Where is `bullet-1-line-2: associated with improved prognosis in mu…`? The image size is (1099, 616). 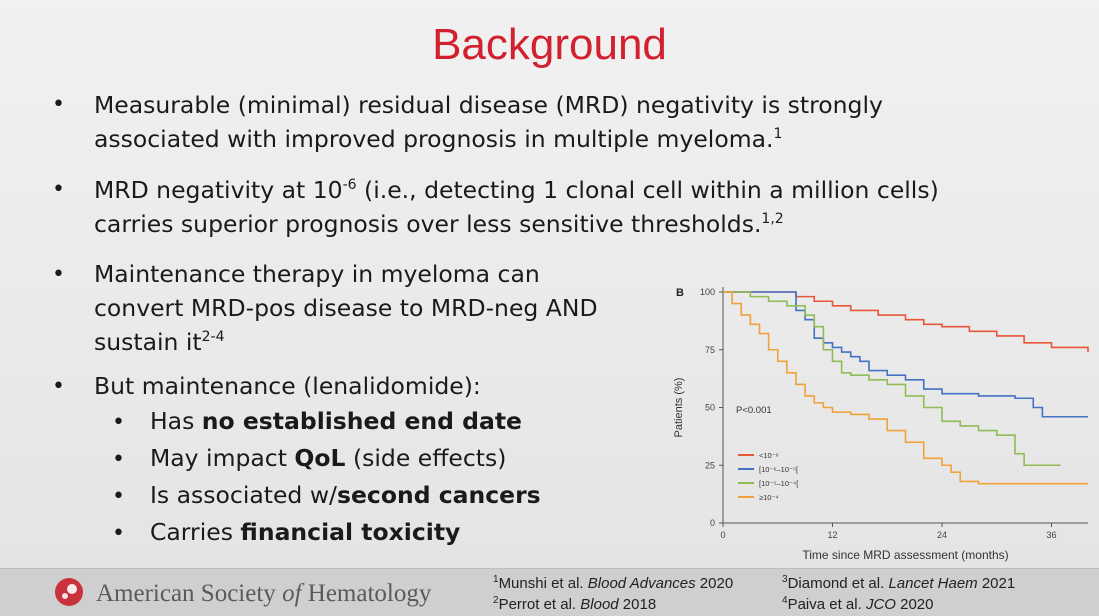 bullet-1-line-2: associated with improved prognosis in mu… is located at coordinates (434, 139).